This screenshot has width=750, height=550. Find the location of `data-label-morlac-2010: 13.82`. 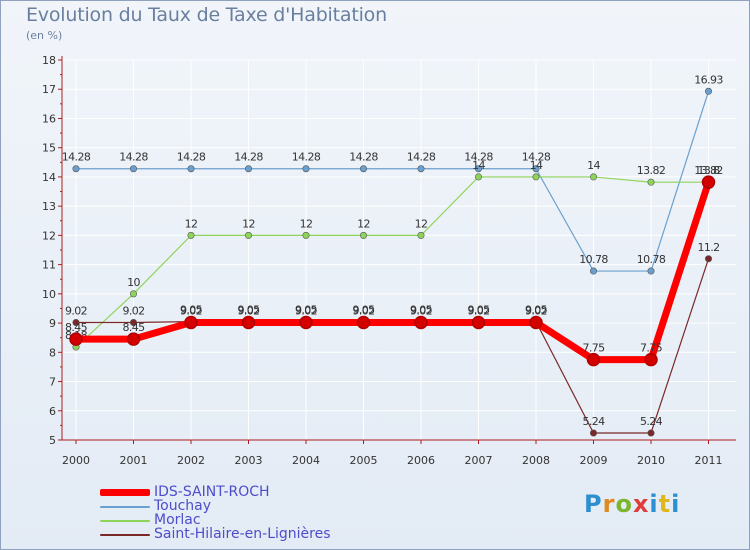

data-label-morlac-2010: 13.82 is located at coordinates (651, 170).